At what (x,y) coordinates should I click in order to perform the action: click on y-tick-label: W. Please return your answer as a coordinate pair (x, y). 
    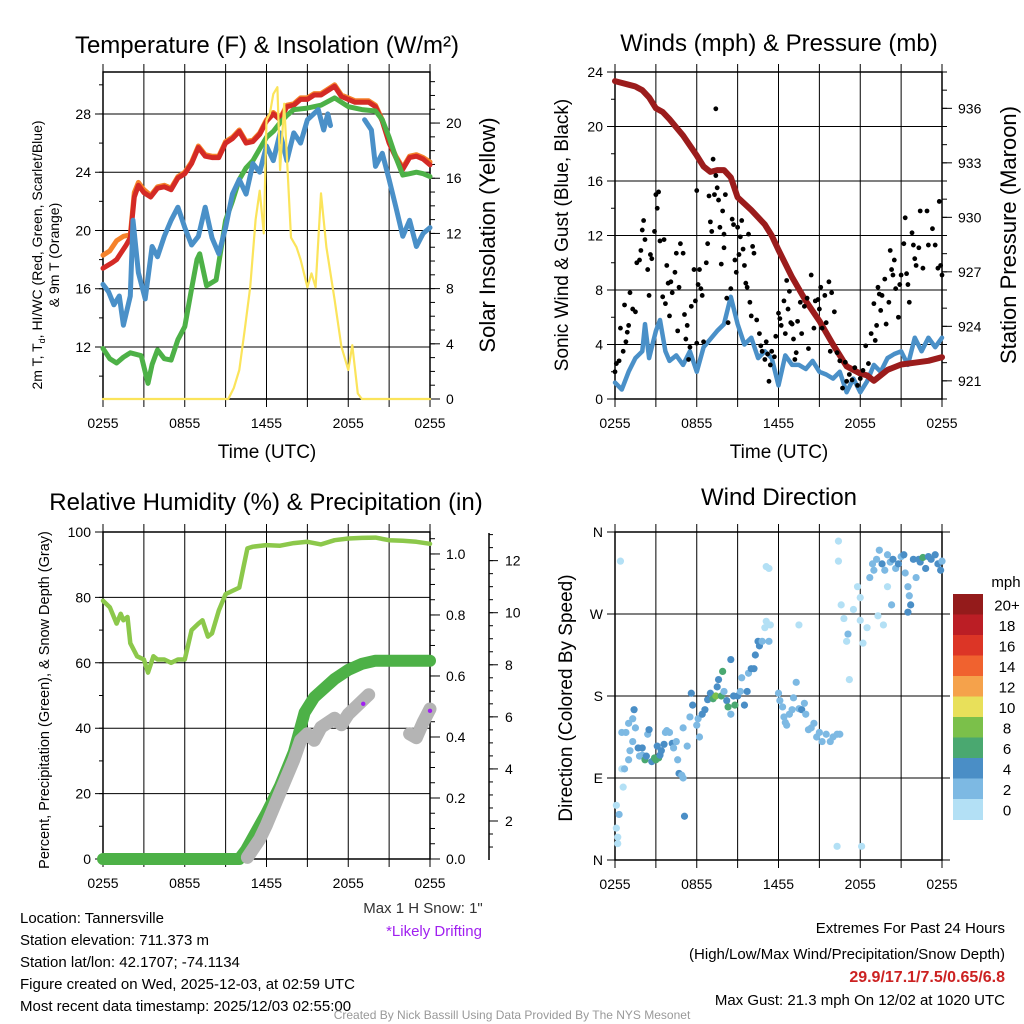
    Looking at the image, I should click on (597, 614).